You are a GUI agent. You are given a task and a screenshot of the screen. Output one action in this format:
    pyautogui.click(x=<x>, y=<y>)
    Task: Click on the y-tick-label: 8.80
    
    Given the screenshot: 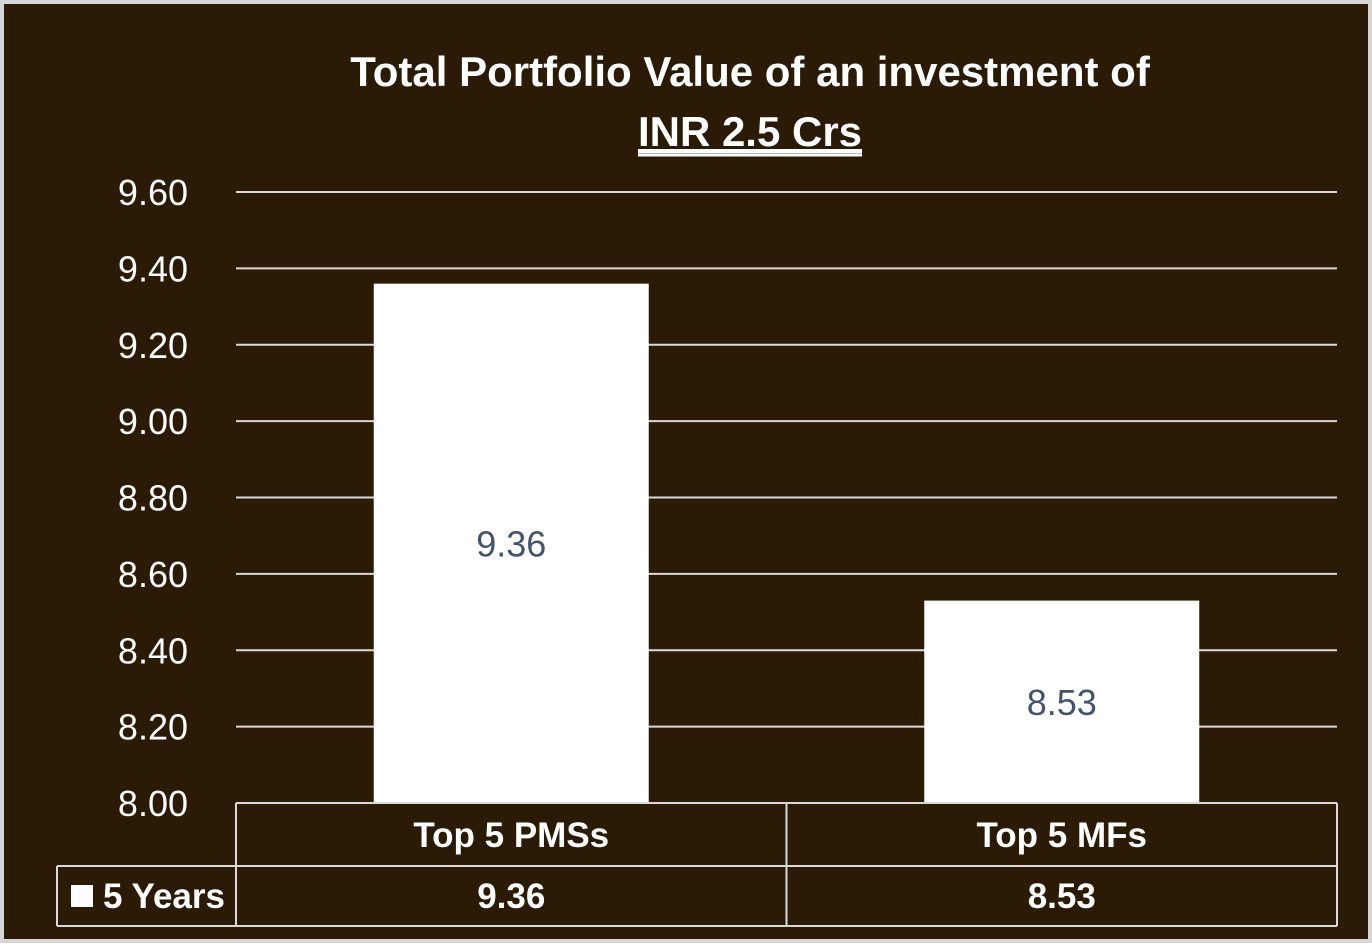 What is the action you would take?
    pyautogui.click(x=153, y=498)
    